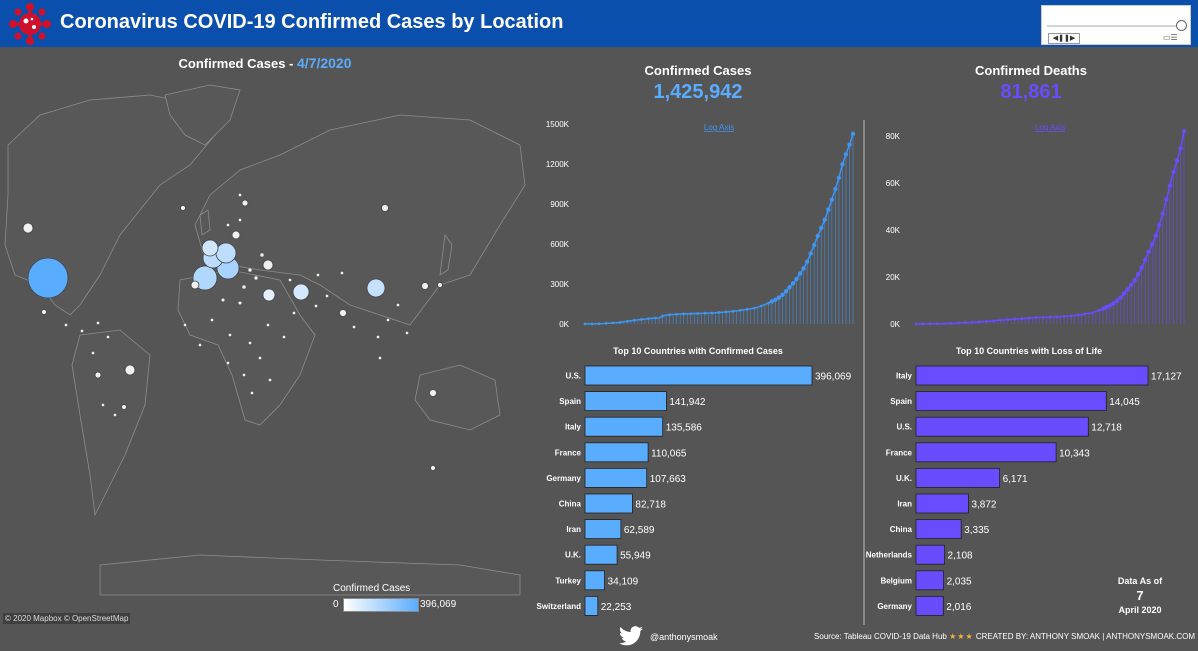  What do you see at coordinates (130, 370) in the screenshot?
I see `bubble-brazil` at bounding box center [130, 370].